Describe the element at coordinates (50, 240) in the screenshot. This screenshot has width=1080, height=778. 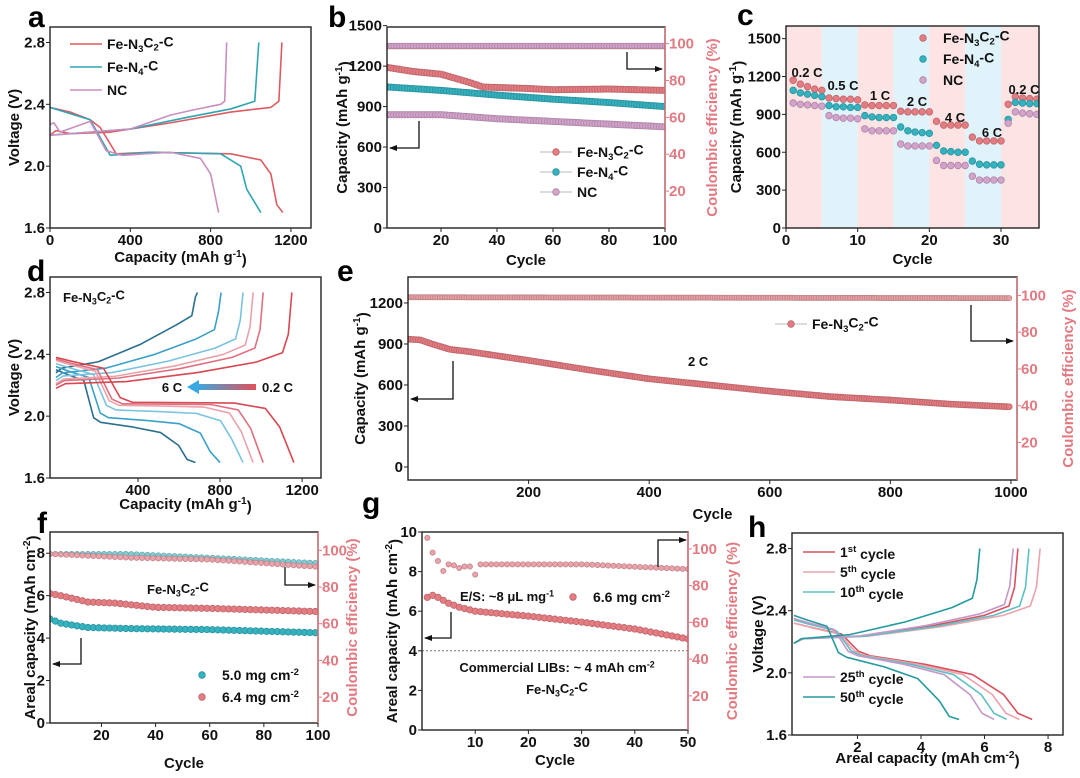
I see `x-tick-label: 0` at that location.